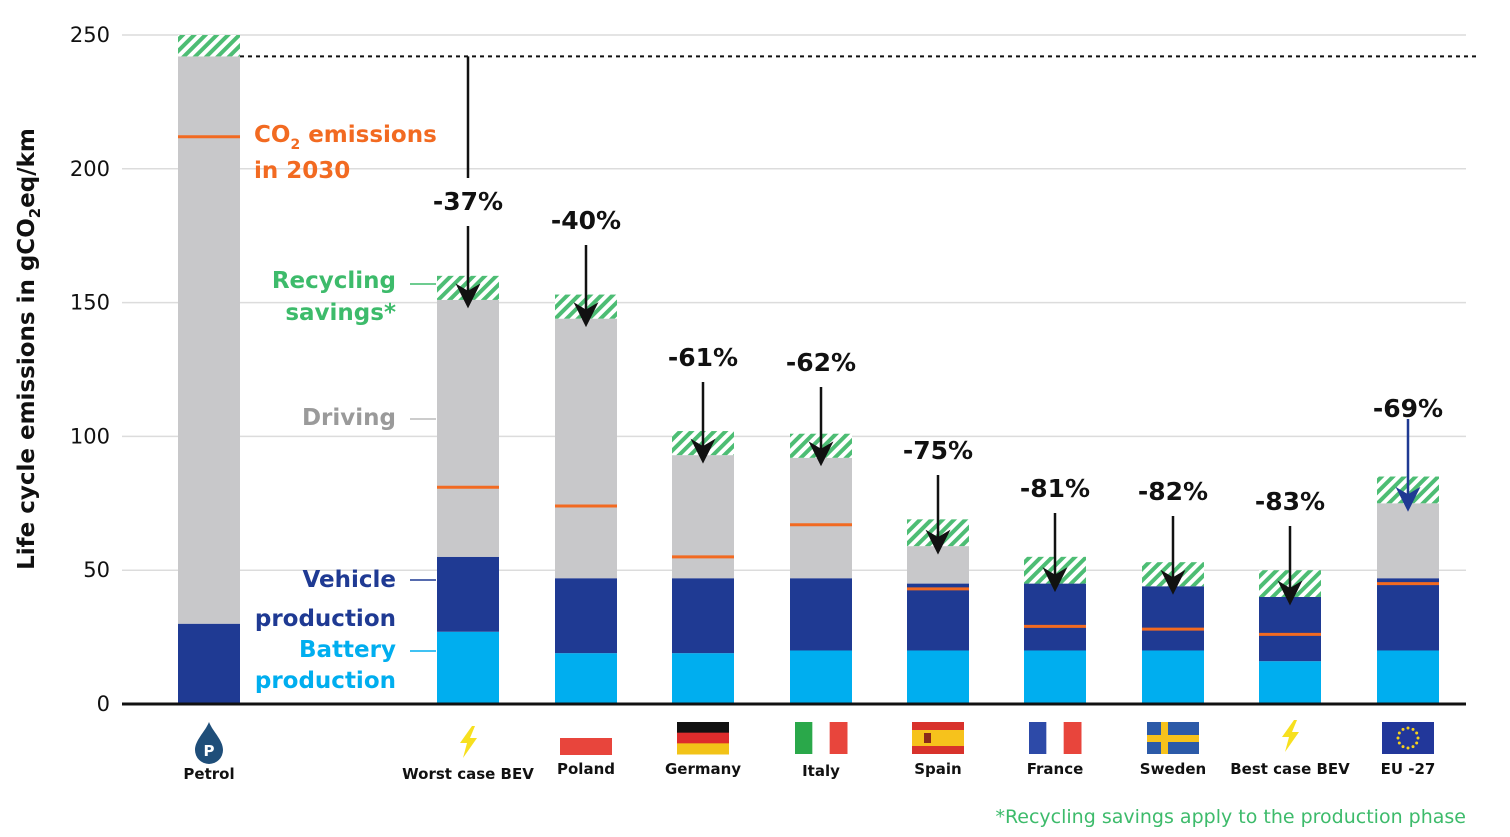  I want to click on flag-eu-icon, so click(1408, 738).